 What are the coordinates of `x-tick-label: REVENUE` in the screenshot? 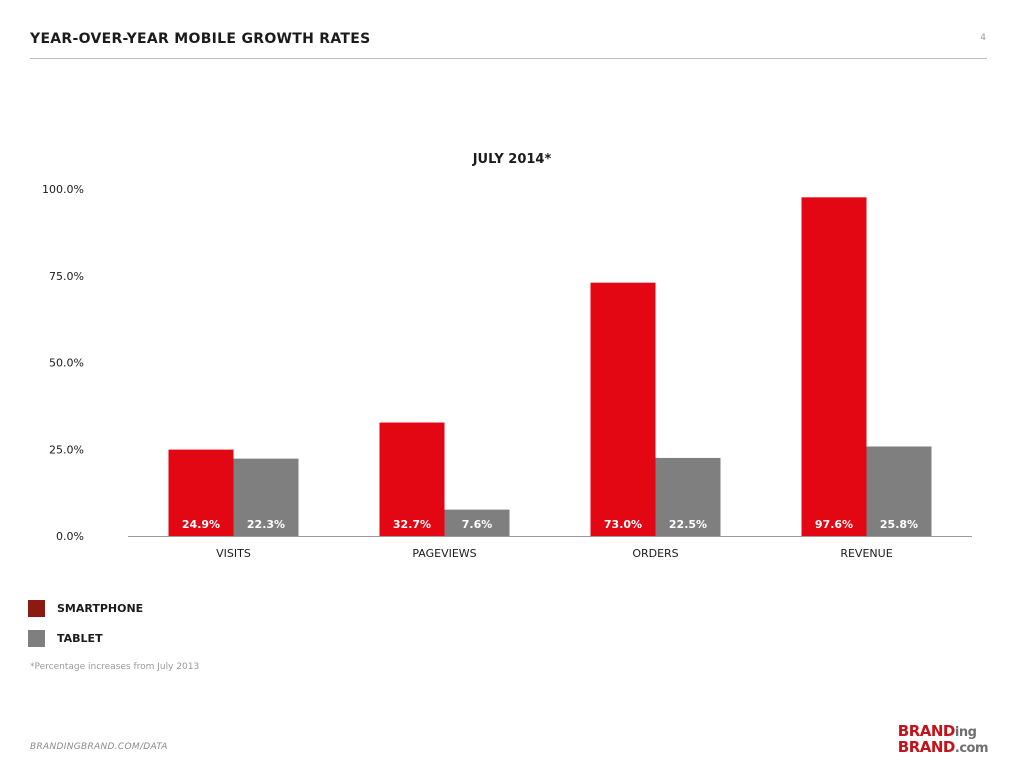 It's located at (866, 553).